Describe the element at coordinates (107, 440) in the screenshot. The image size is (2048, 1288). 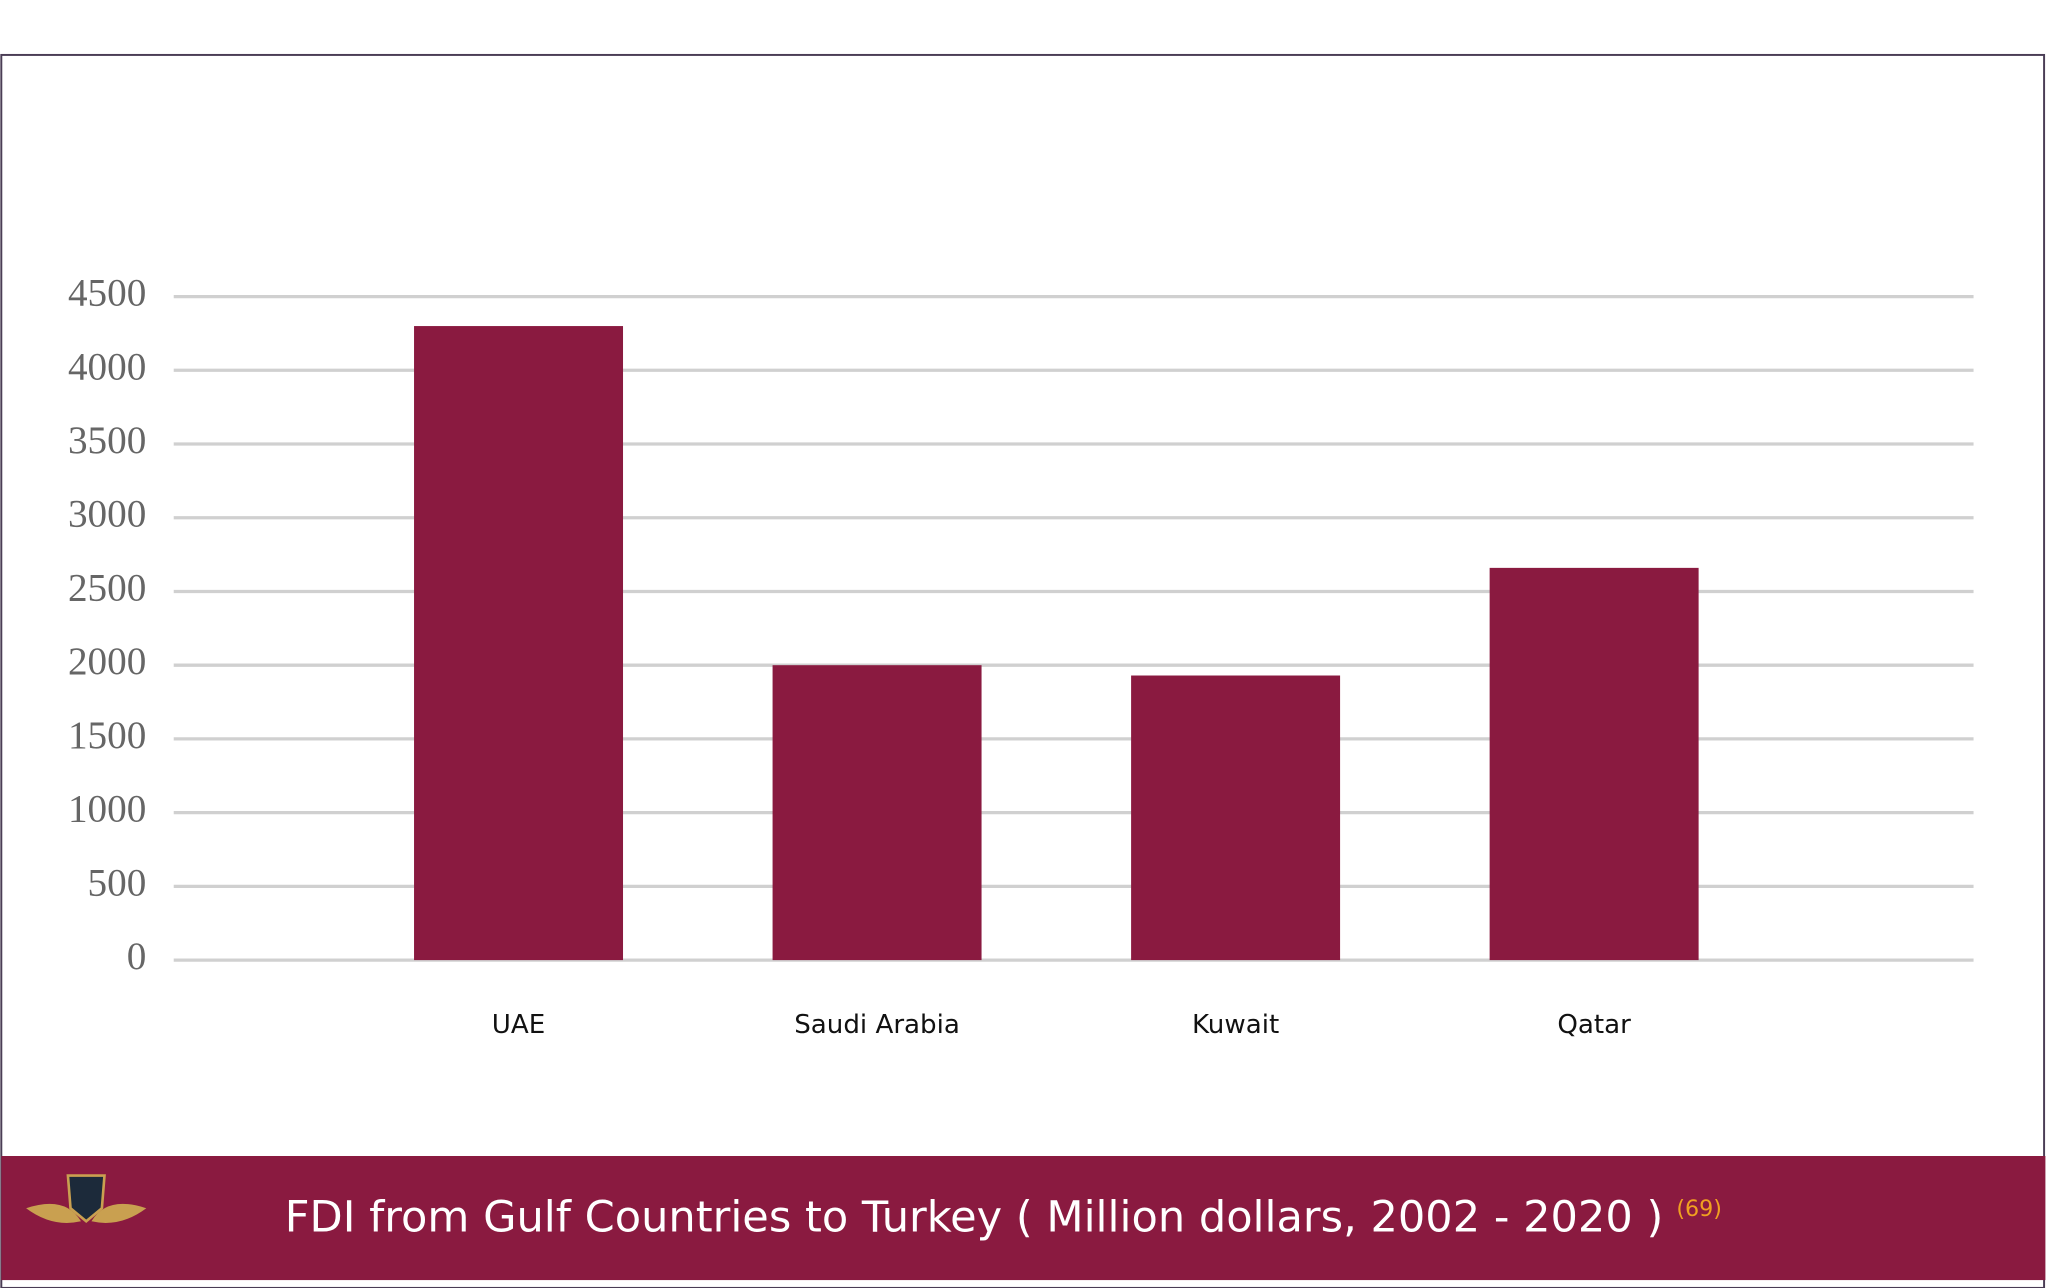
I see `y-tick-label: 3500` at that location.